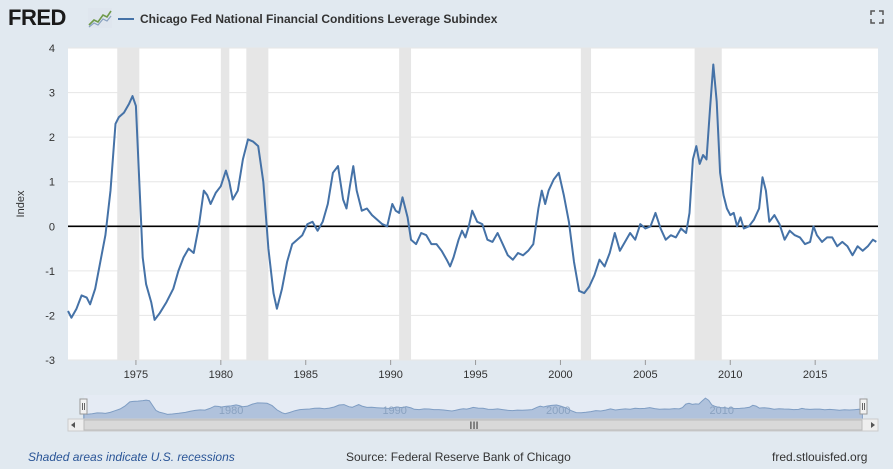 The width and height of the screenshot is (893, 469). I want to click on x-tick-label: 1995, so click(475, 375).